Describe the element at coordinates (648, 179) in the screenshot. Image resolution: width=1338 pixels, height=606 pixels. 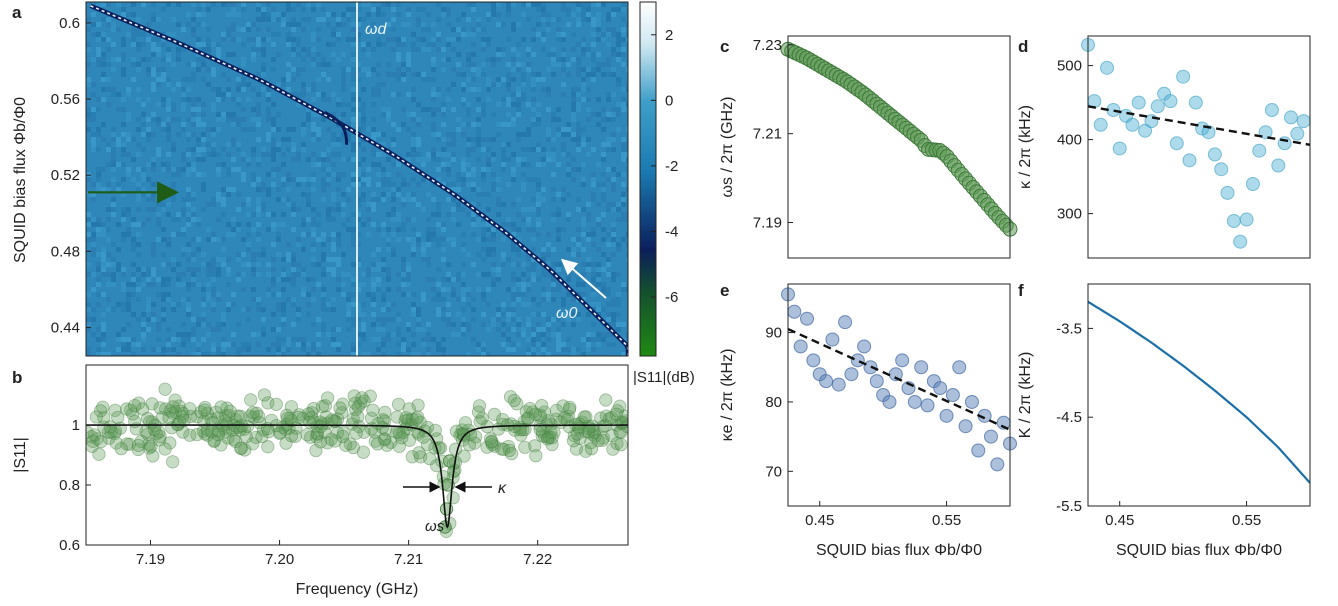
I see `colorbar-gradient` at that location.